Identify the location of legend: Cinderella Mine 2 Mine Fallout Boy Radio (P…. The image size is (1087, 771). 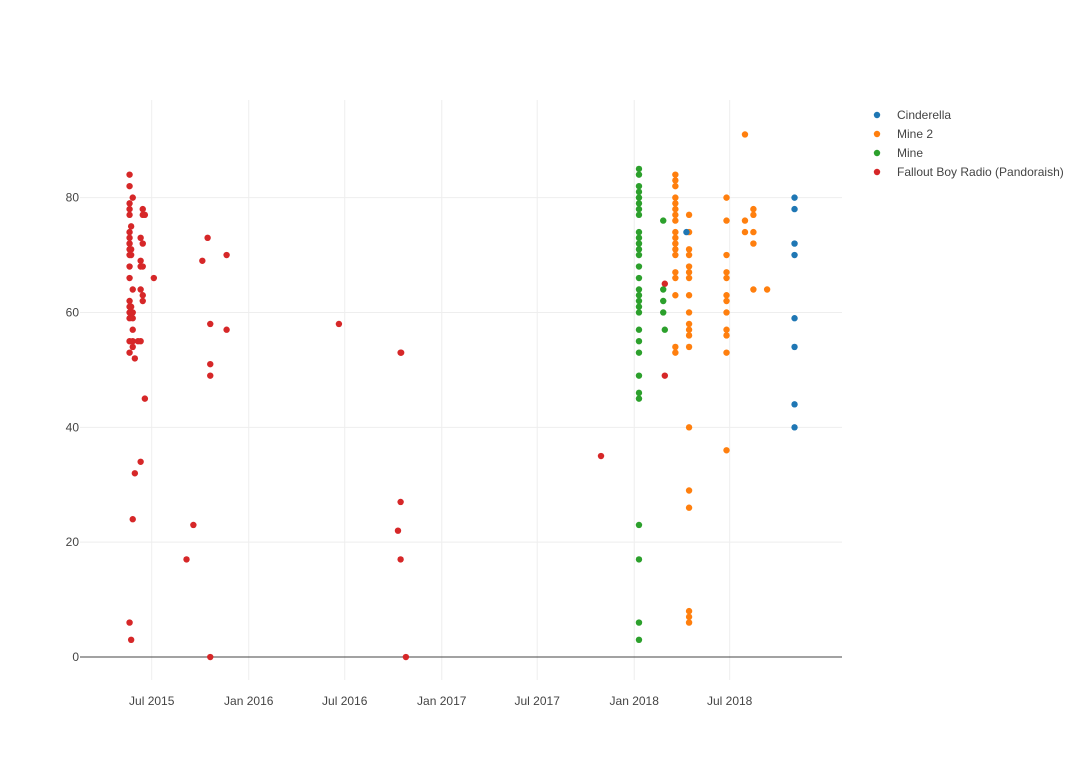
(968, 143).